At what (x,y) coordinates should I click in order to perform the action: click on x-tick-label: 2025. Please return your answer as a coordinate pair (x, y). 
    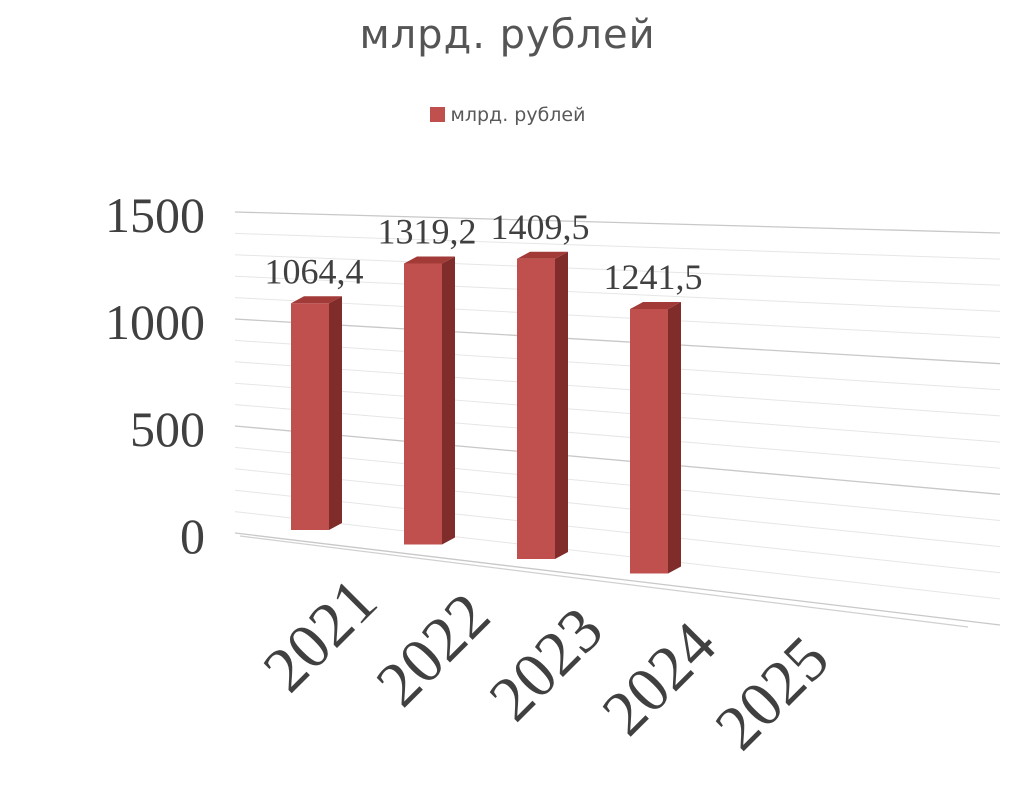
    Looking at the image, I should click on (771, 692).